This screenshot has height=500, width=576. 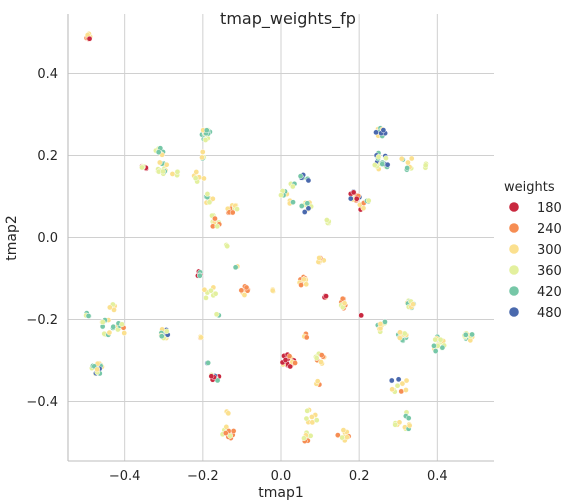 What do you see at coordinates (42, 402) in the screenshot?
I see `y-tick-label: −0.4` at bounding box center [42, 402].